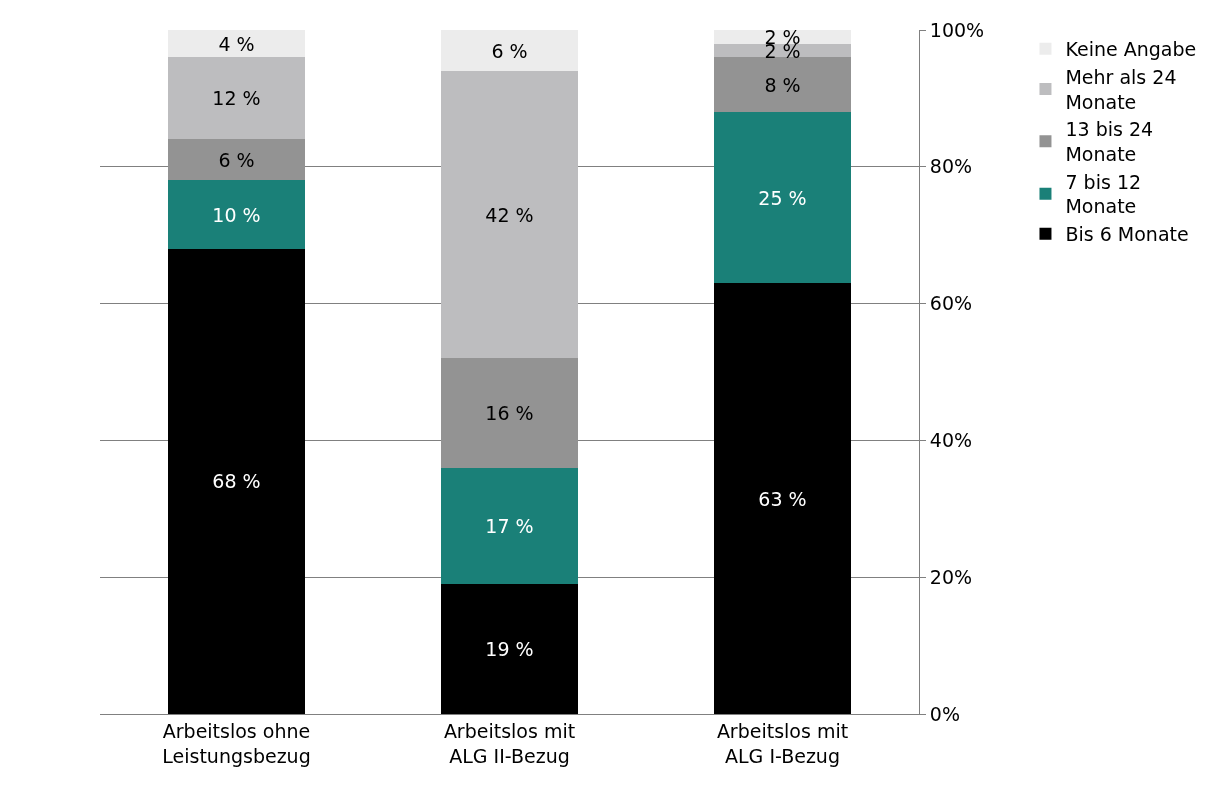  Describe the element at coordinates (509, 743) in the screenshot. I see `x-tick-label: Arbeitslos mit ALG II-Bezug` at that location.